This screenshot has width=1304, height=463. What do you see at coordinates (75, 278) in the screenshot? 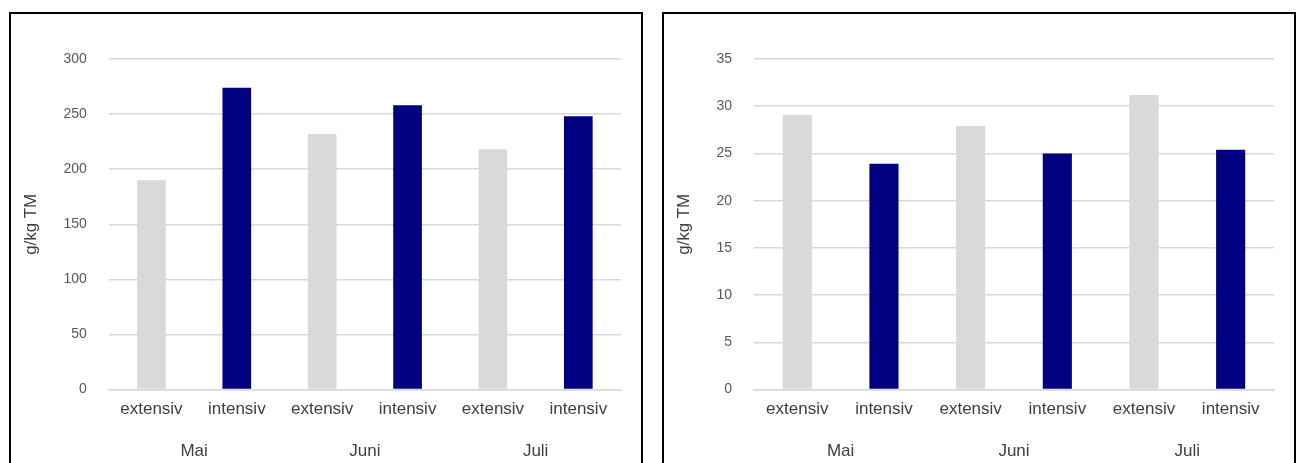
I see `y-tick-label: 100` at bounding box center [75, 278].